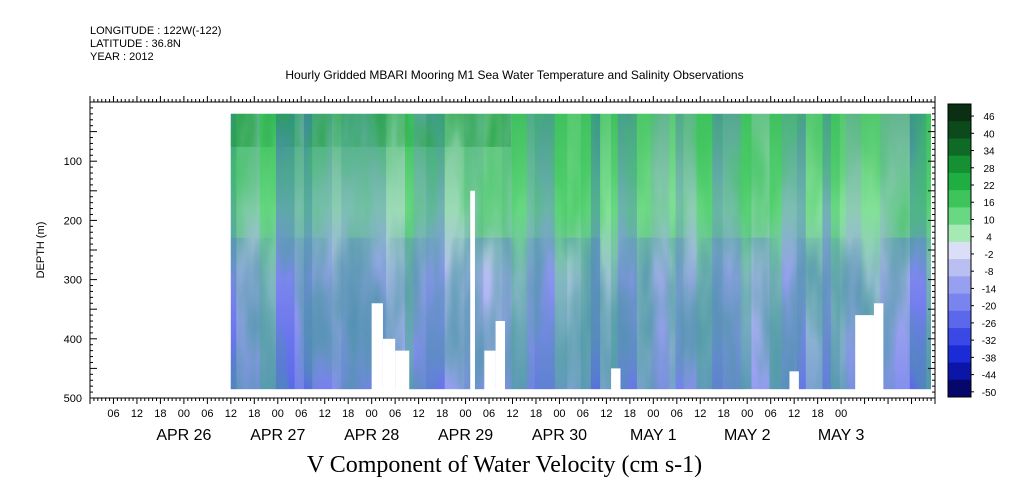 This screenshot has width=1009, height=504. Describe the element at coordinates (989, 238) in the screenshot. I see `colorbar-label: 4` at that location.